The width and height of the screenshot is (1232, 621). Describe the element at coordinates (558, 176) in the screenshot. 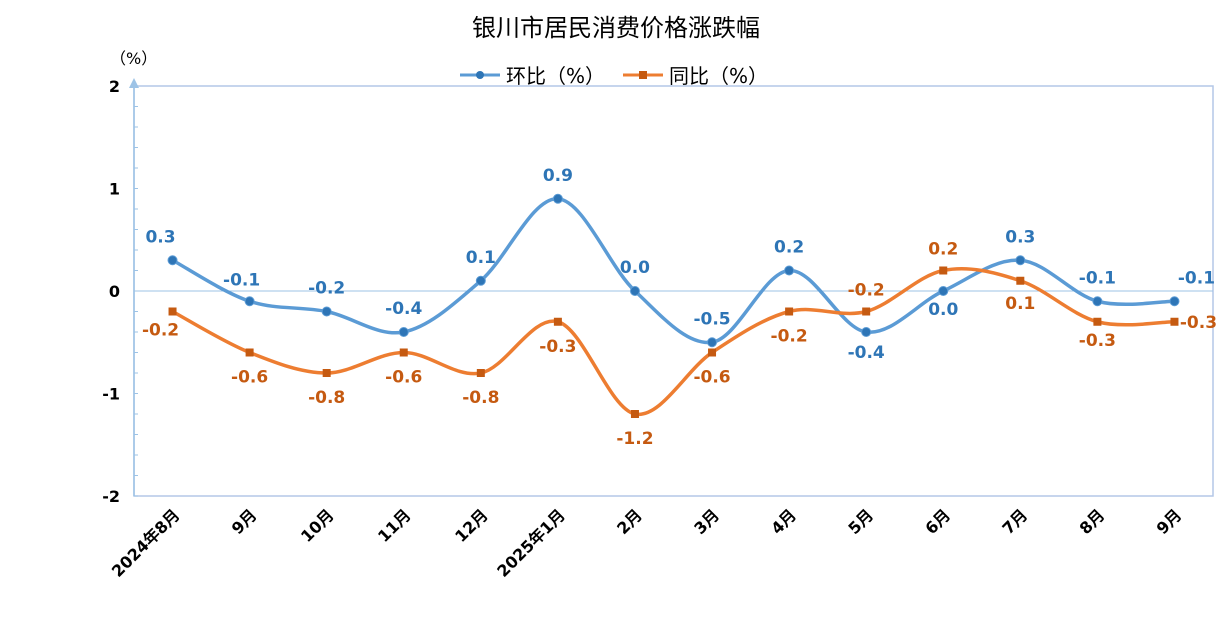

I see `data-label: 0.9` at that location.